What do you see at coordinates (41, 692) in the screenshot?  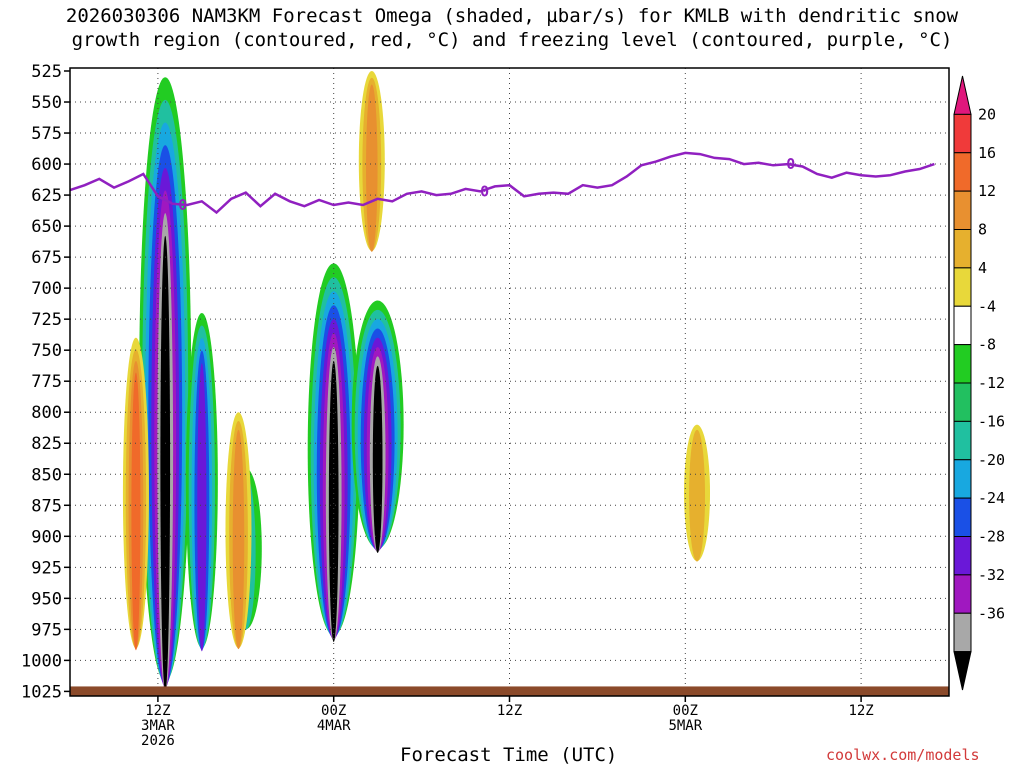 I see `ytick-label-1025: 1025` at bounding box center [41, 692].